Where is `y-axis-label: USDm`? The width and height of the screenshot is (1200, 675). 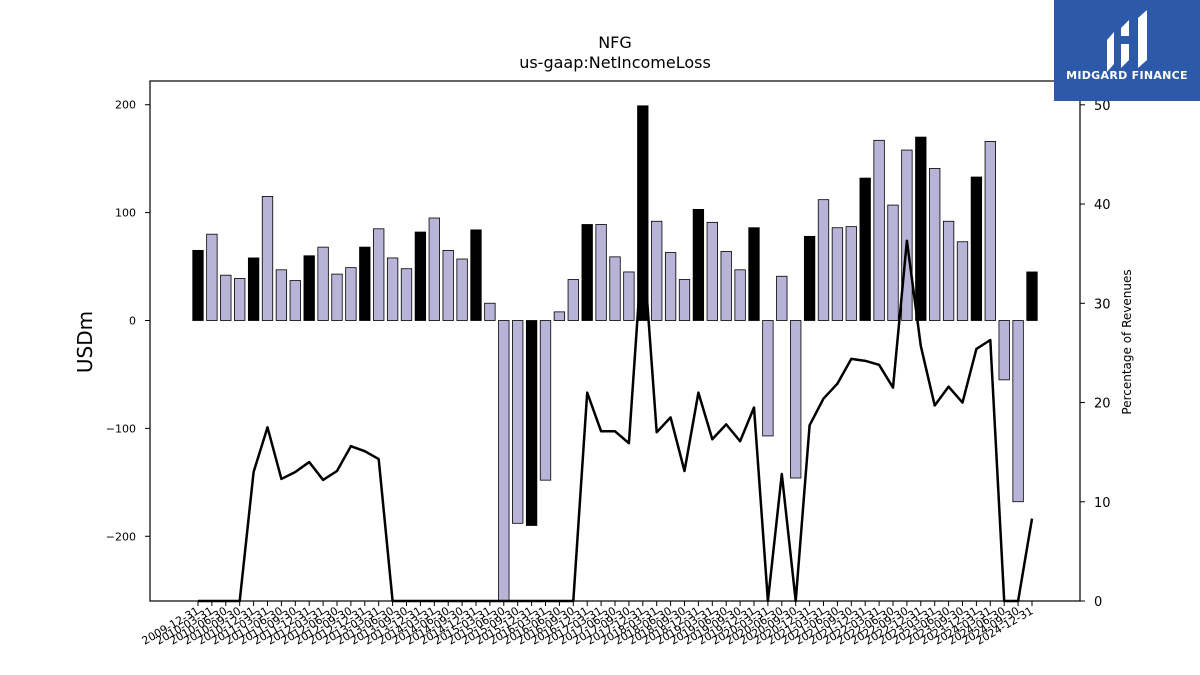
y-axis-label: USDm is located at coordinates (85, 342).